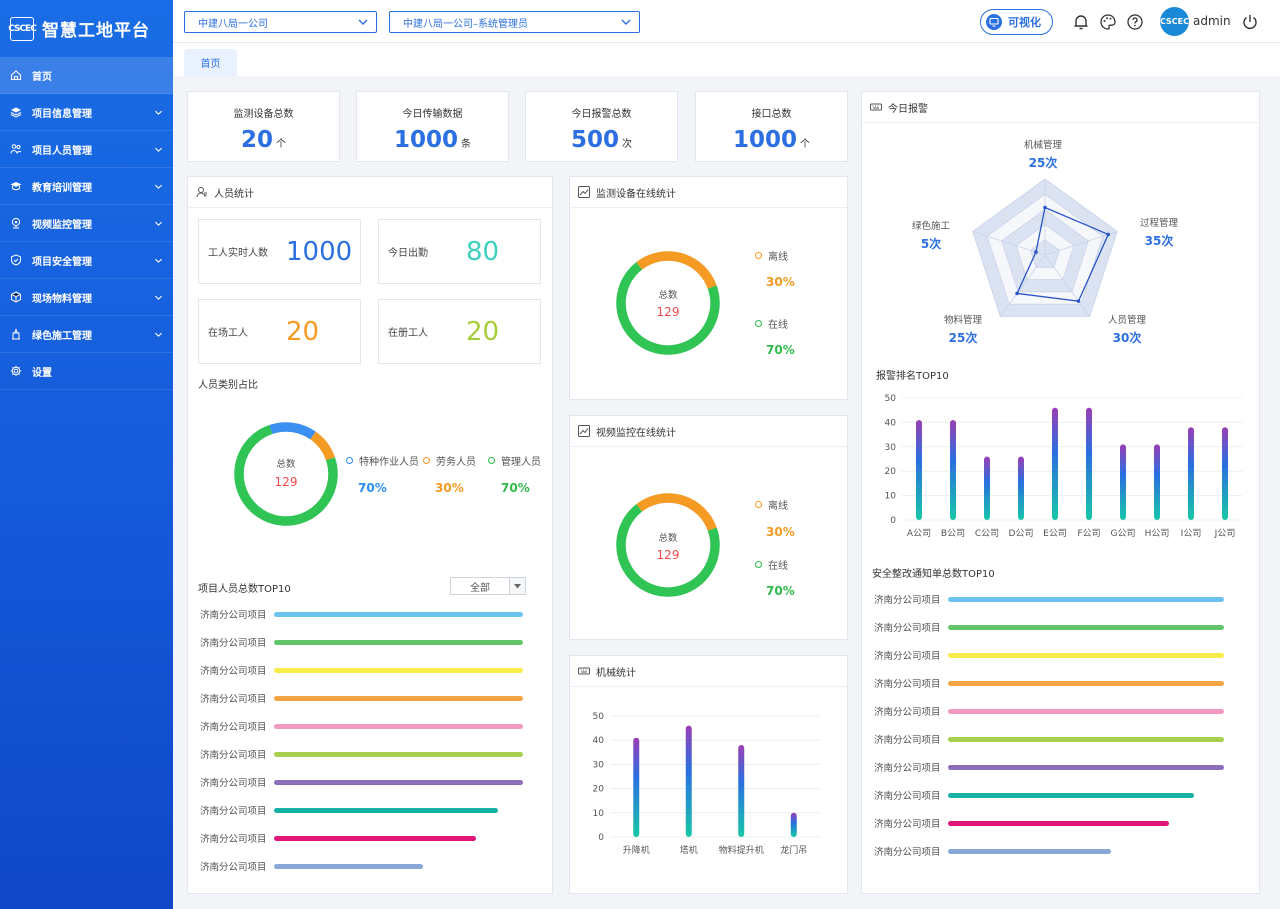  Describe the element at coordinates (86, 223) in the screenshot. I see `sidebar-item-4: 视频监控管理` at that location.